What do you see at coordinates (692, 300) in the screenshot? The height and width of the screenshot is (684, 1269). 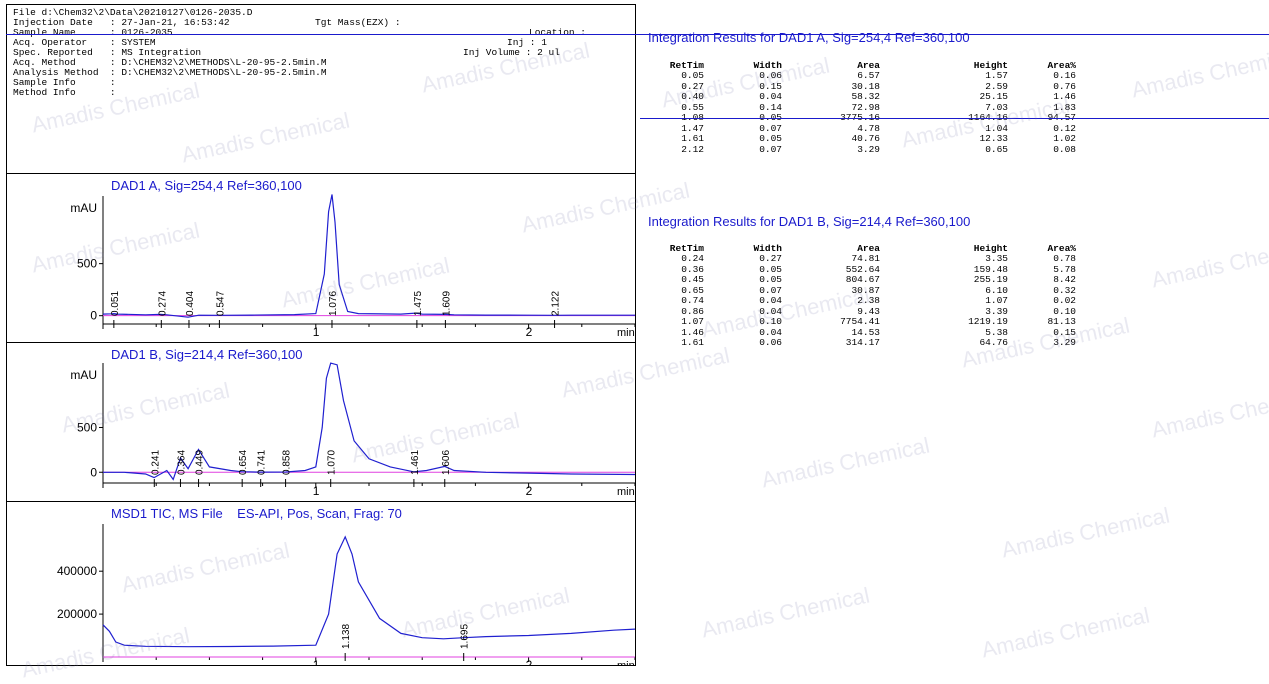 I see `table-cell: 0.74` at bounding box center [692, 300].